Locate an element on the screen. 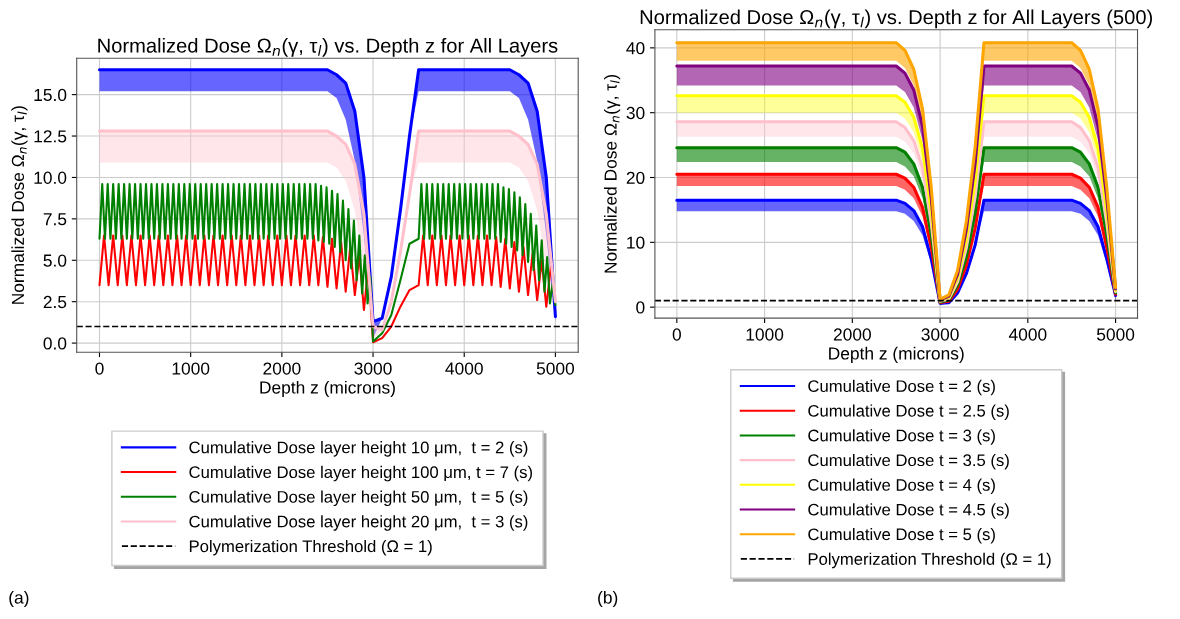  legend-label: Cumulative Dose layer height 10 μm, t = 2 (s) is located at coordinates (358, 449).